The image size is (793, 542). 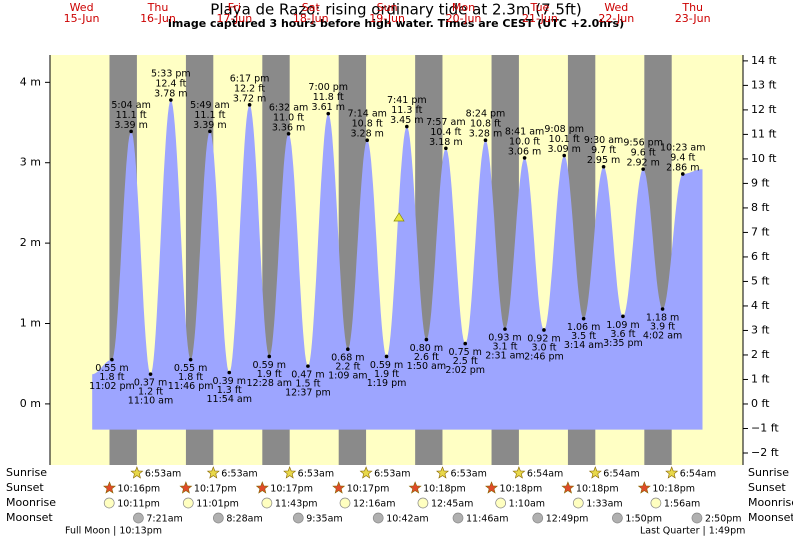 I want to click on astro-time: 1:56am, so click(x=682, y=504).